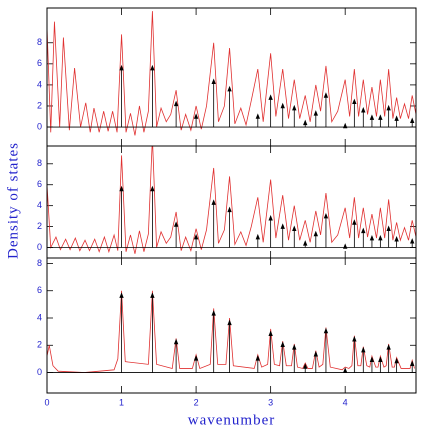  Describe the element at coordinates (46, 402) in the screenshot. I see `x-tick-label: 0` at that location.